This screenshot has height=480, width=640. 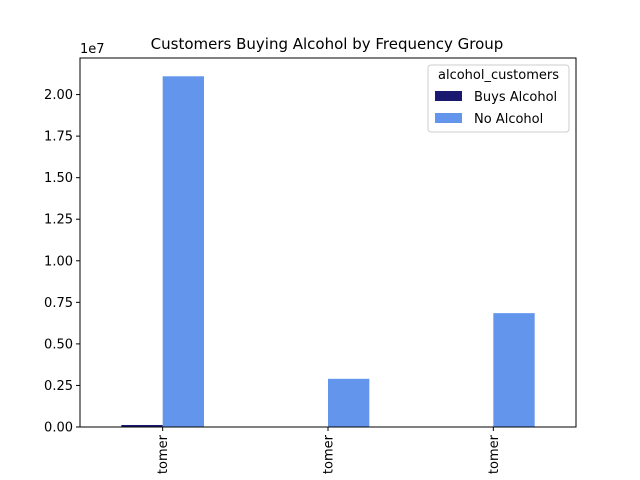 What do you see at coordinates (58, 220) in the screenshot?
I see `y-tick-label: 1.25` at bounding box center [58, 220].